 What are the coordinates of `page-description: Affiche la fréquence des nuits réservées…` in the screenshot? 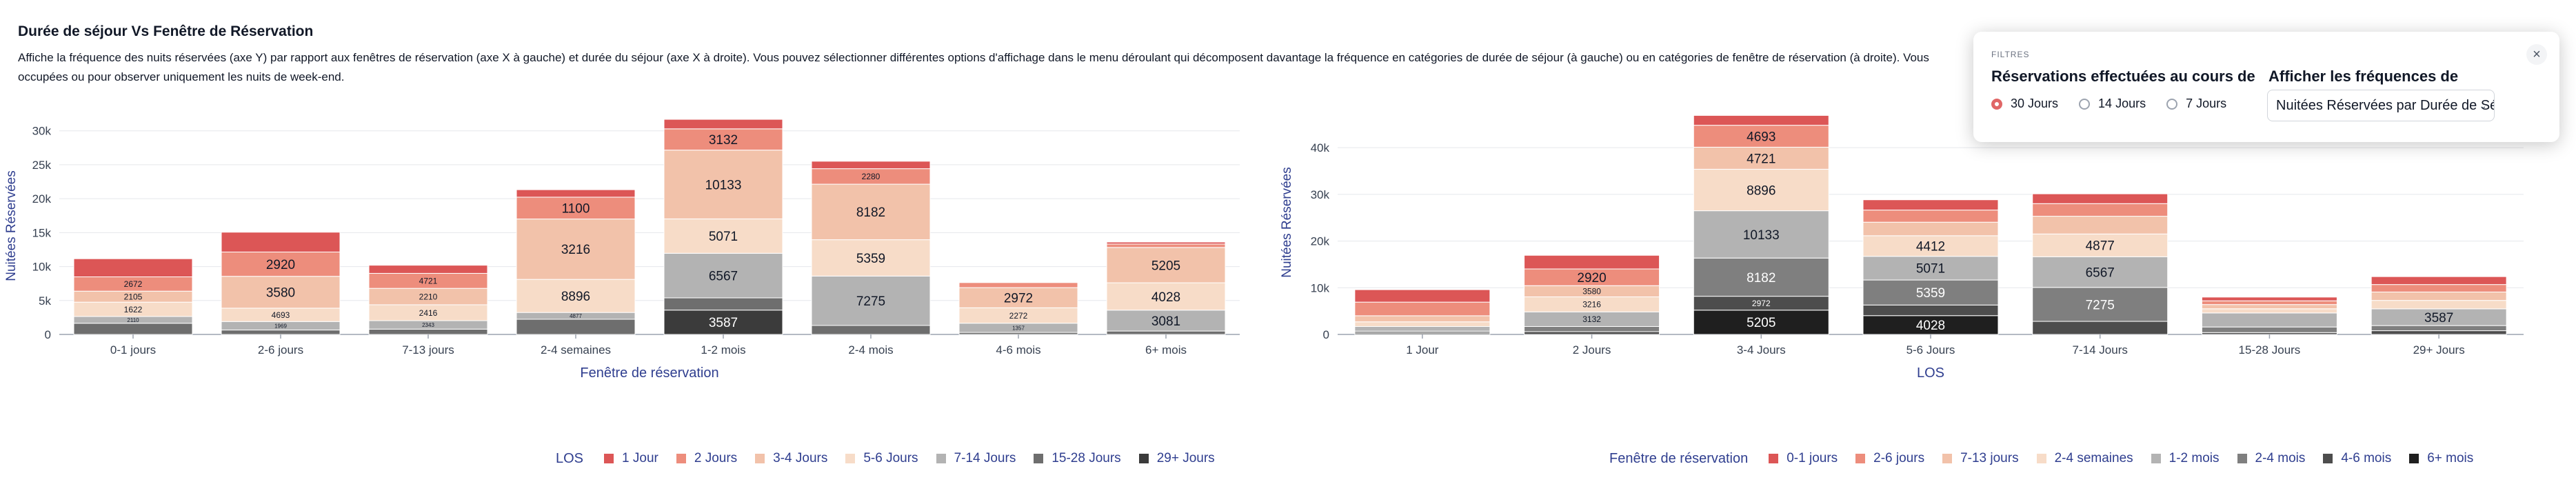 It's located at (973, 67).